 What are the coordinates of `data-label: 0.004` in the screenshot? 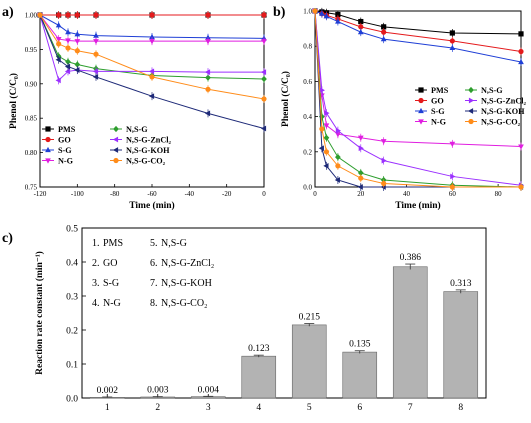 It's located at (209, 390).